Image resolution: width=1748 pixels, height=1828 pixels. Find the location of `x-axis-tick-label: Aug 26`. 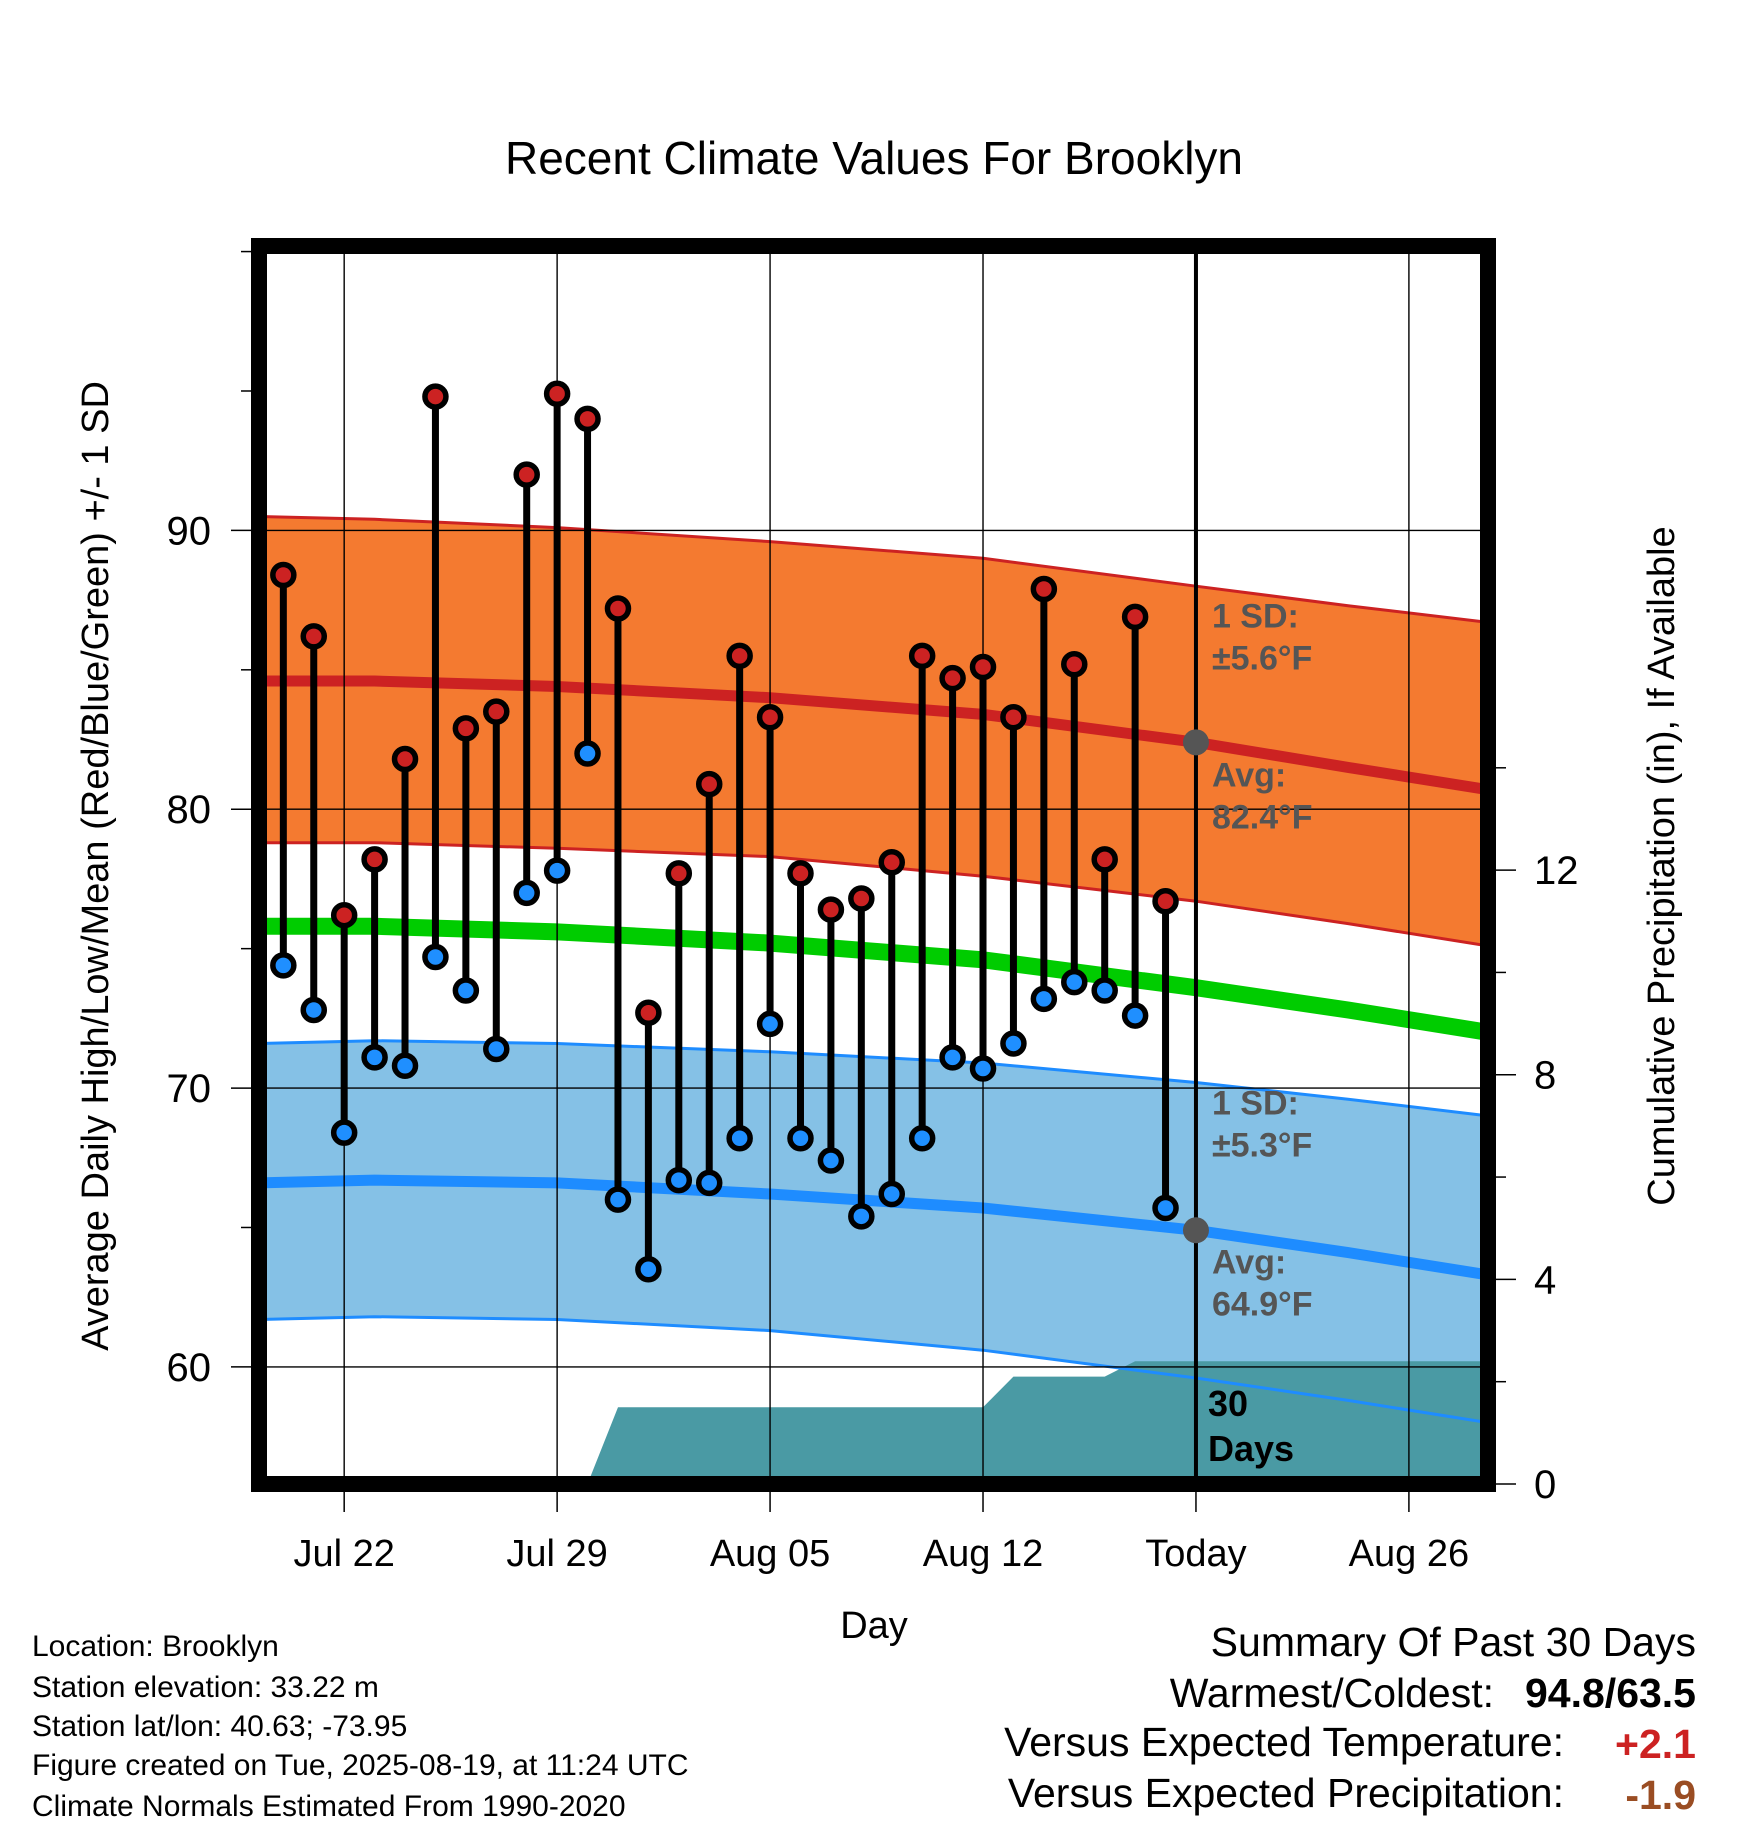

x-axis-tick-label: Aug 26 is located at coordinates (1409, 1554).